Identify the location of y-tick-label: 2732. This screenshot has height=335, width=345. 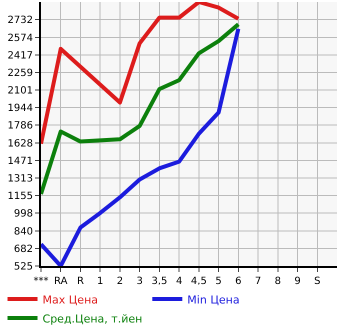
(20, 20).